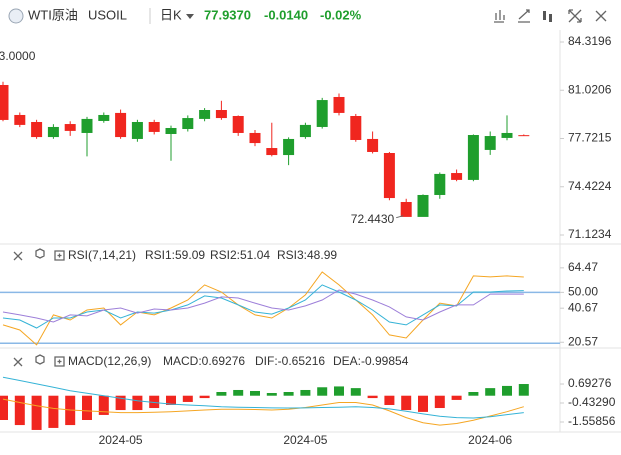 The image size is (621, 455). Describe the element at coordinates (18, 56) in the screenshot. I see `high-annotation: 83.0000` at that location.